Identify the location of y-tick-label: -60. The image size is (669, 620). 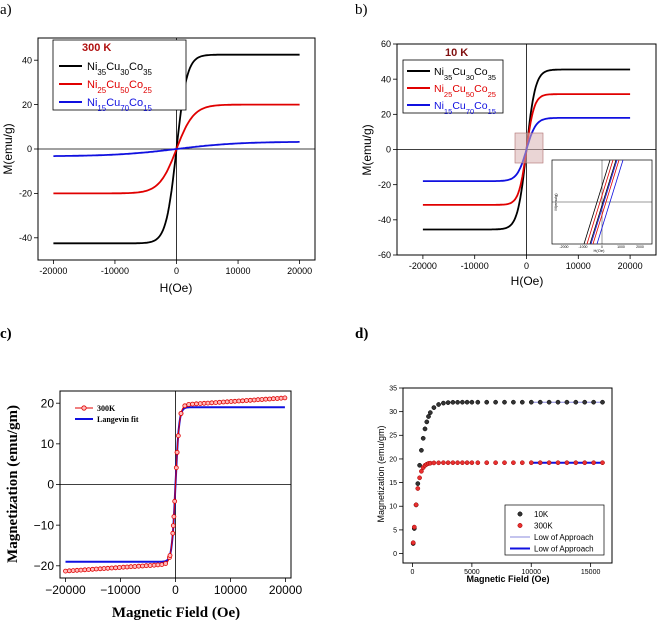
(384, 255).